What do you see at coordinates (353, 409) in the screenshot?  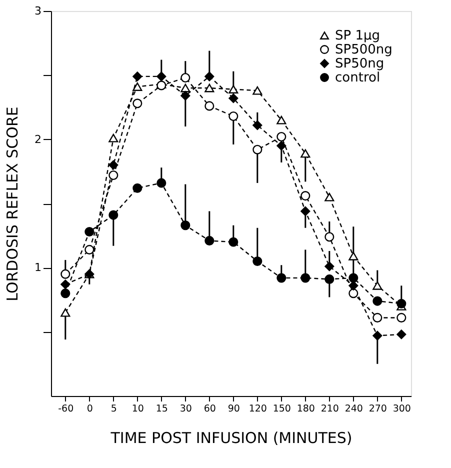 I see `x-tick-label: 240` at bounding box center [353, 409].